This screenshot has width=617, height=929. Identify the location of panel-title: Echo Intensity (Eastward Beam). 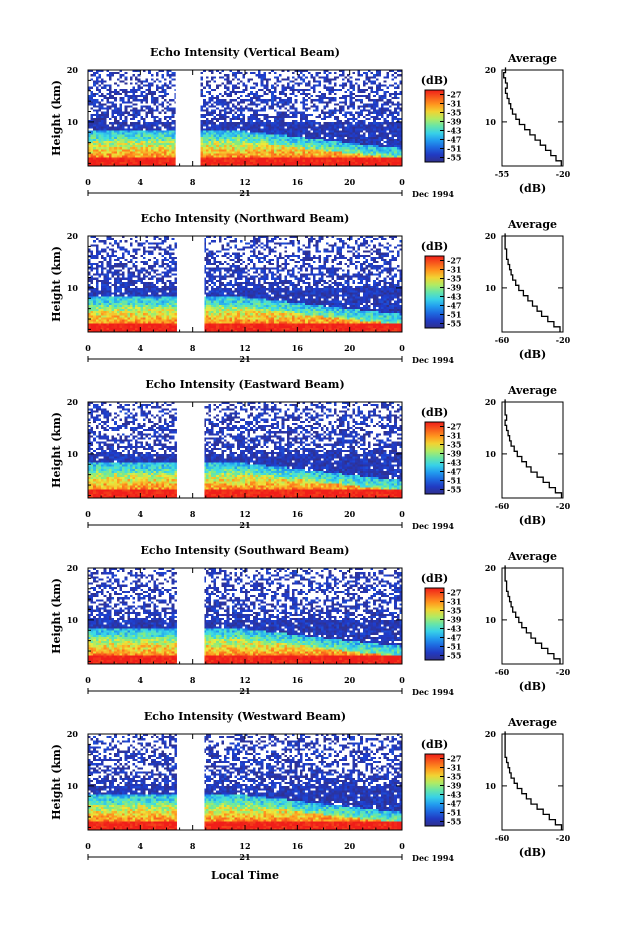
(244, 384).